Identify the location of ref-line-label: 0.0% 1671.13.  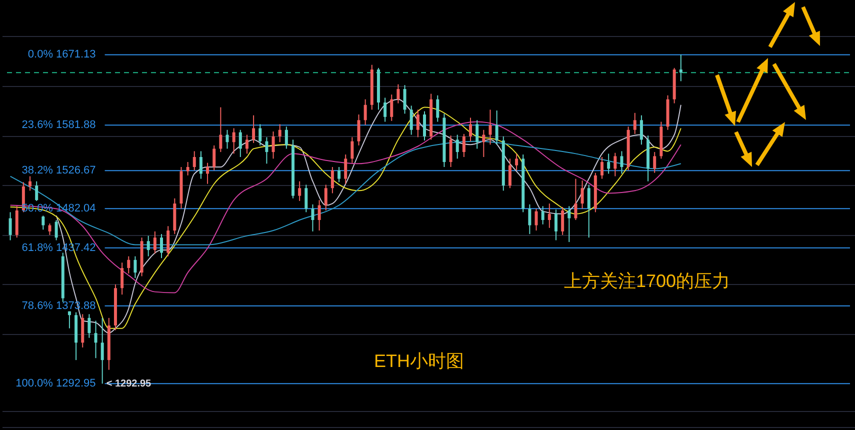
(62, 54).